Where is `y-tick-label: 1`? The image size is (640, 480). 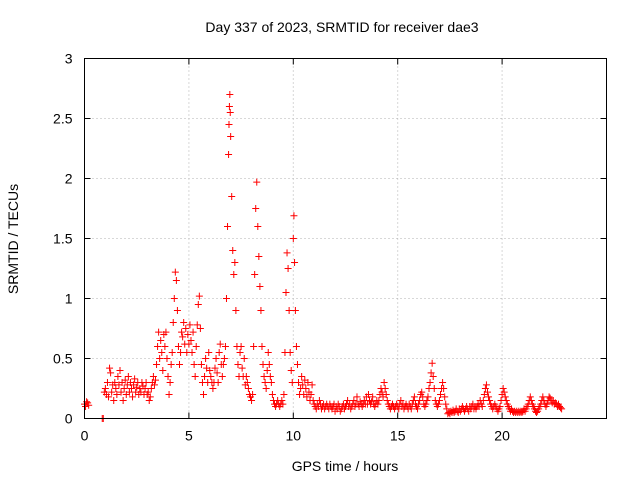 y-tick-label: 1 is located at coordinates (69, 299).